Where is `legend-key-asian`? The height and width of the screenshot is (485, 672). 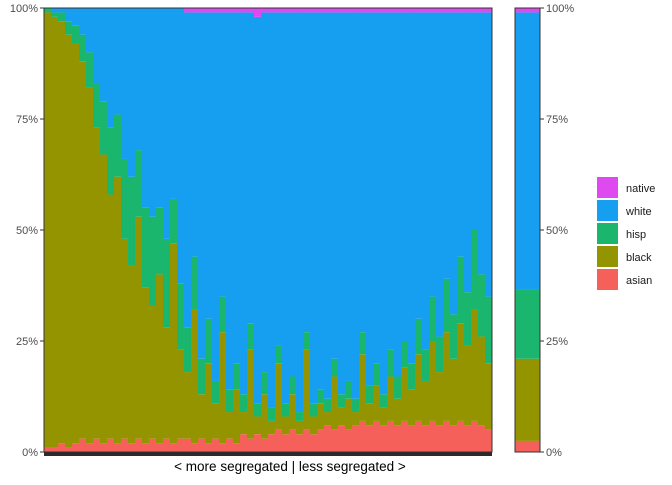 legend-key-asian is located at coordinates (607, 279).